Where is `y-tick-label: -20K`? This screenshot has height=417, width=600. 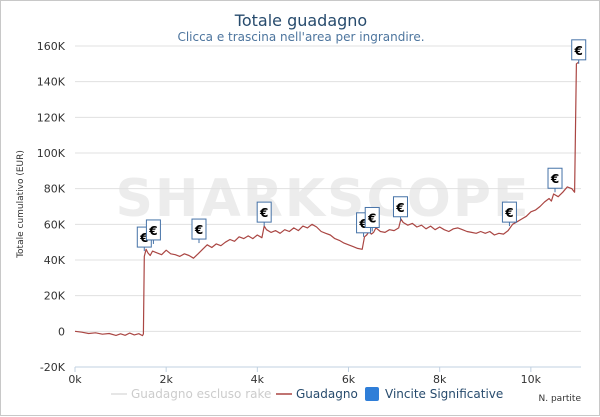
y-tick-label: -20K is located at coordinates (53, 367).